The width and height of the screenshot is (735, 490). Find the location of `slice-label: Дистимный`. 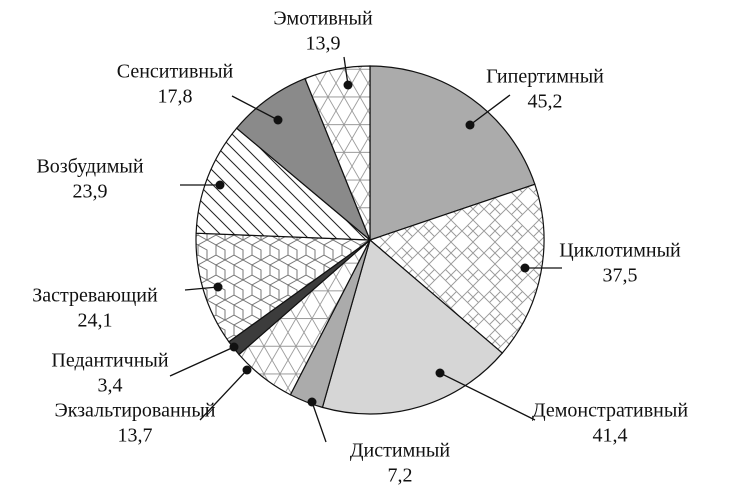

slice-label: Дистимный is located at coordinates (400, 451).